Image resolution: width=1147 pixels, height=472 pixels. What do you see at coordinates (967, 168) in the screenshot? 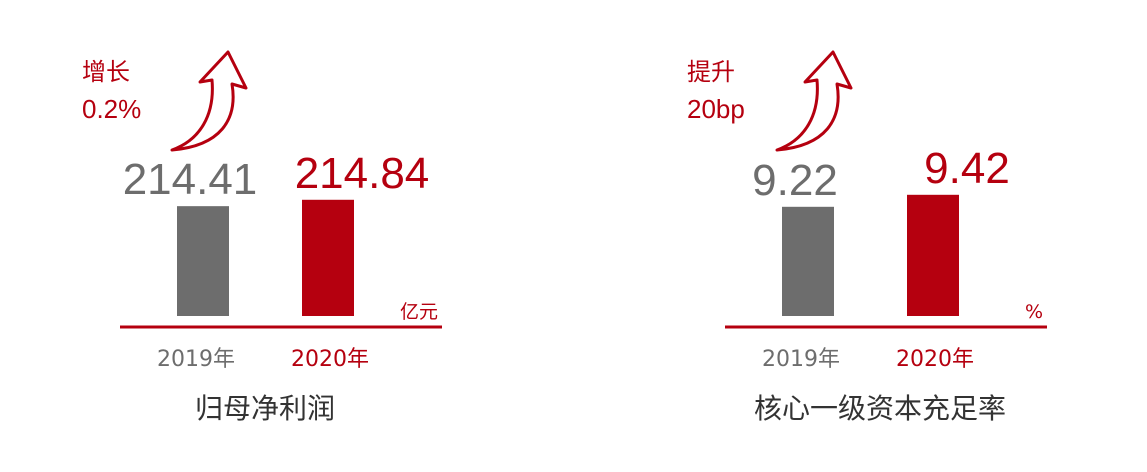
I see `value-label: 9.42` at bounding box center [967, 168].